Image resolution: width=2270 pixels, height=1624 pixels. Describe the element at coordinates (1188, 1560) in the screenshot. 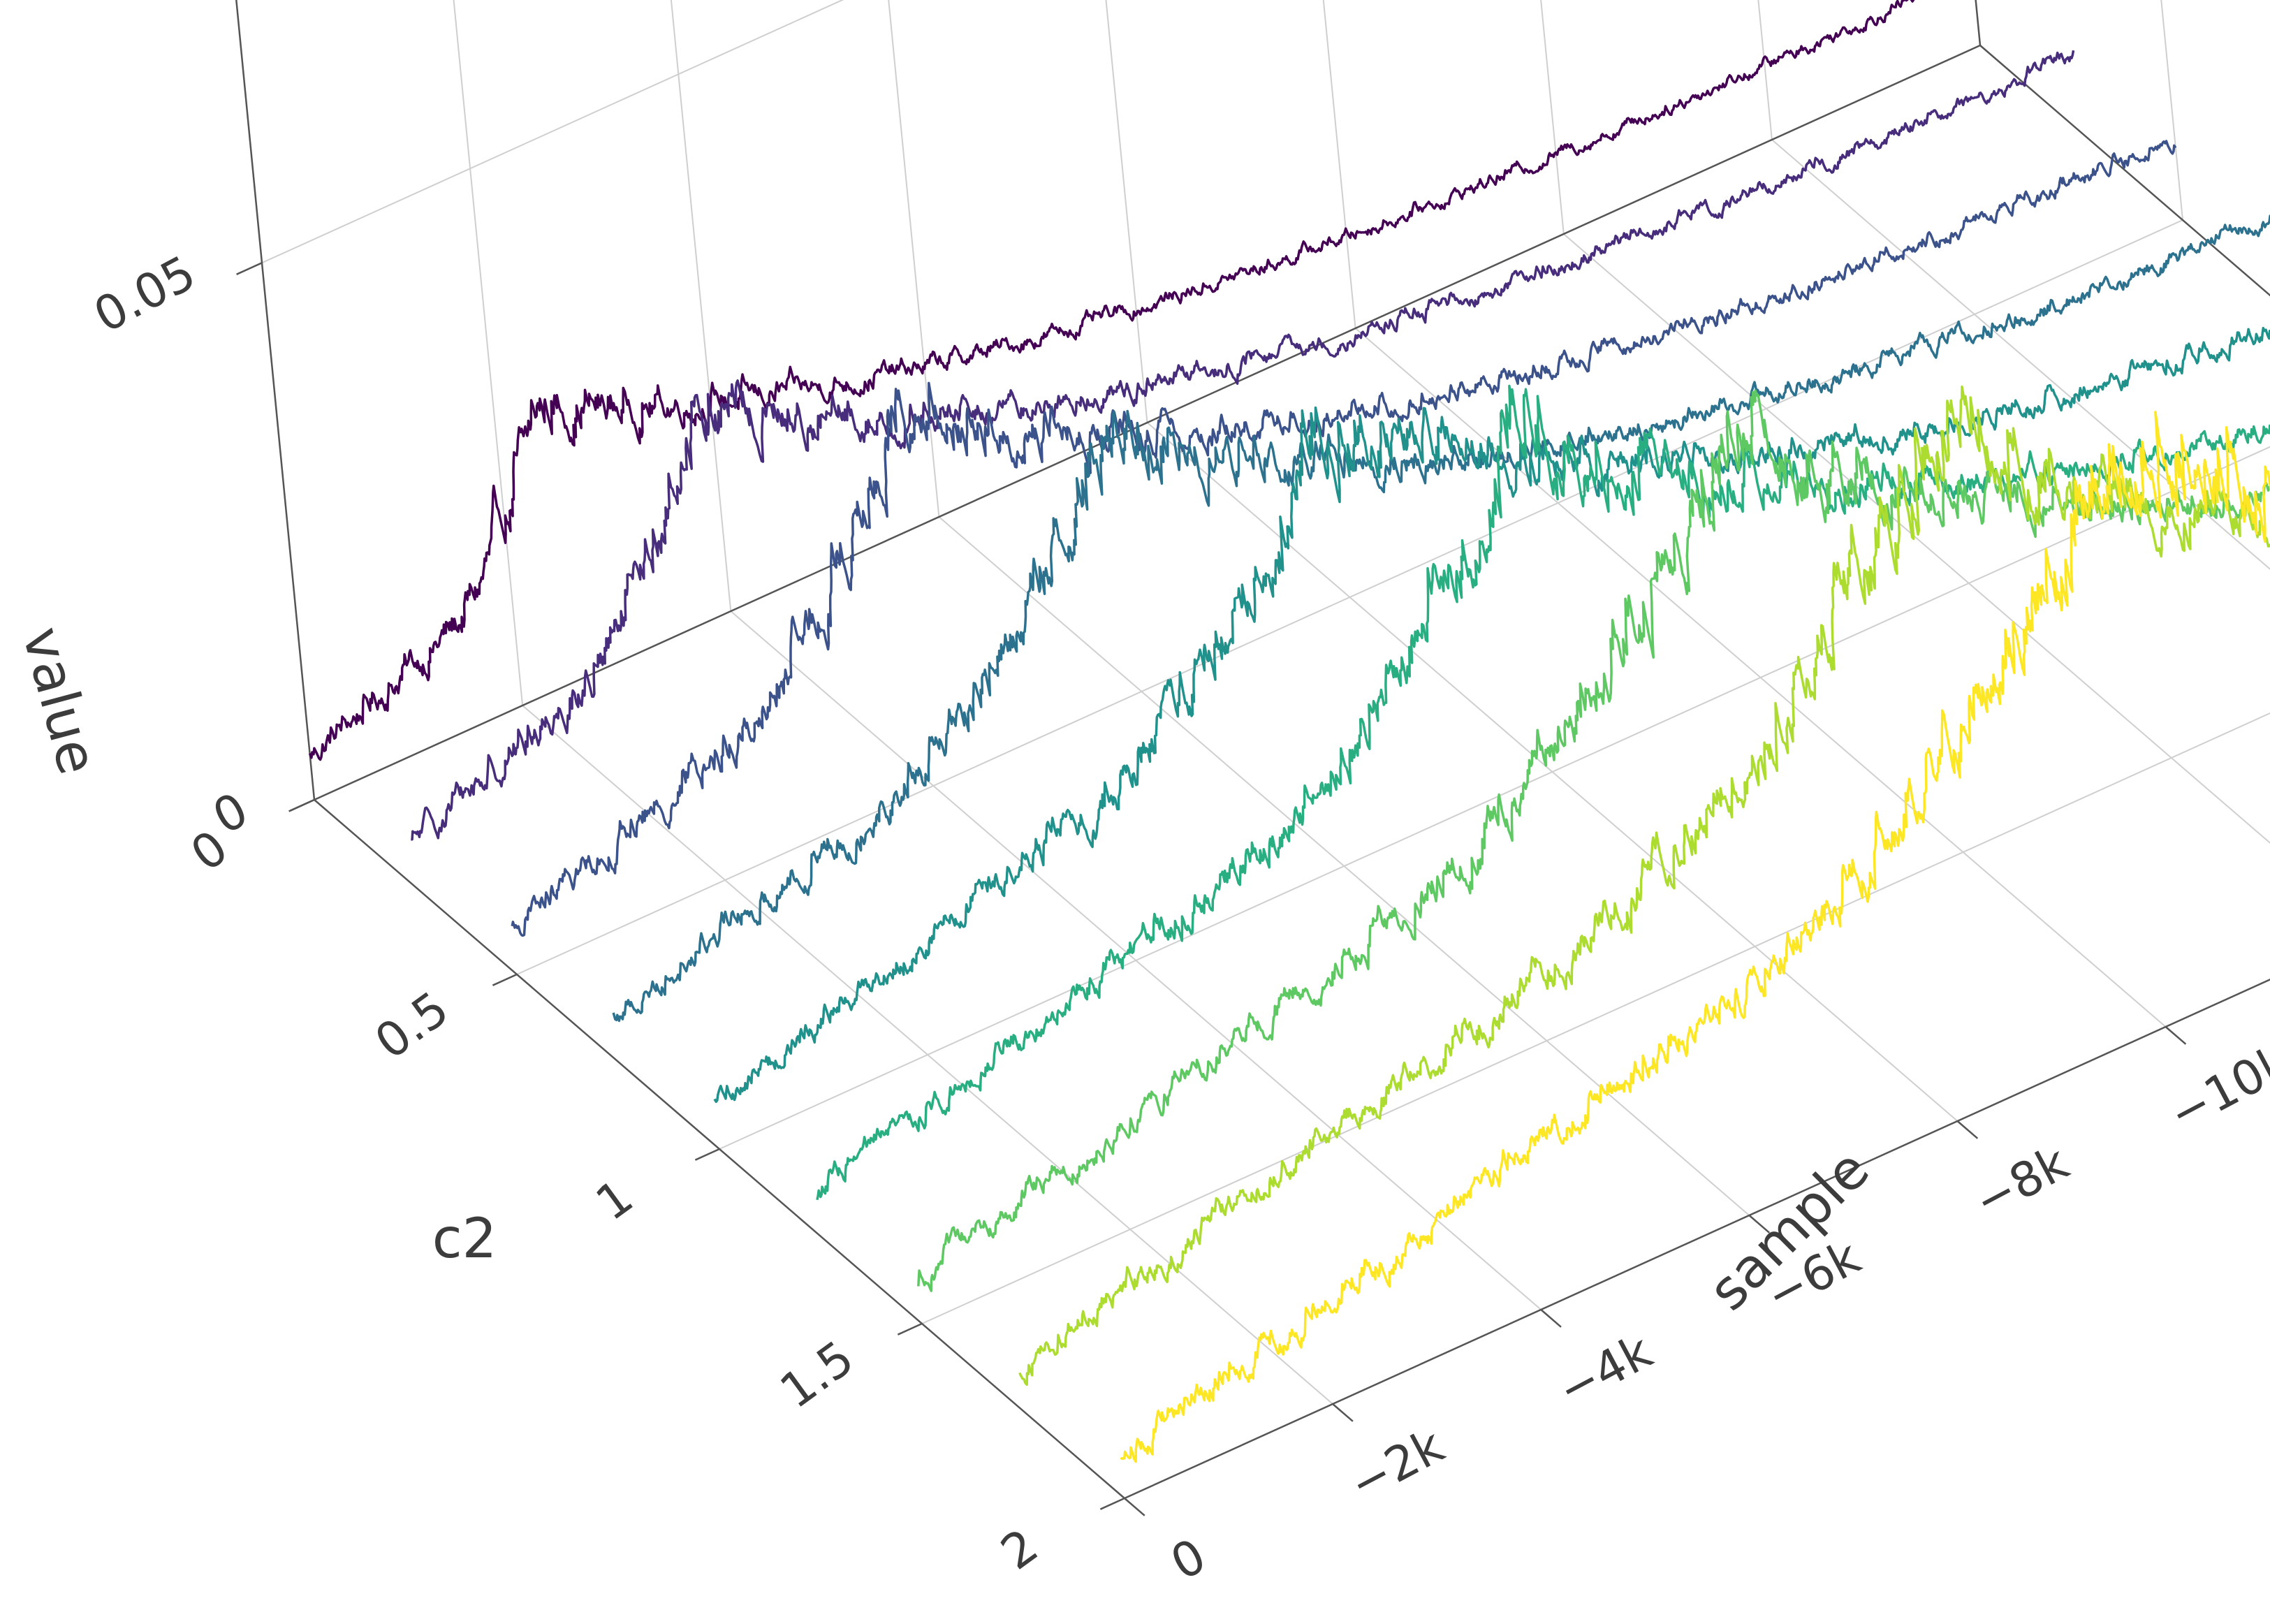

I see `sample-tick-label-0: 0` at that location.